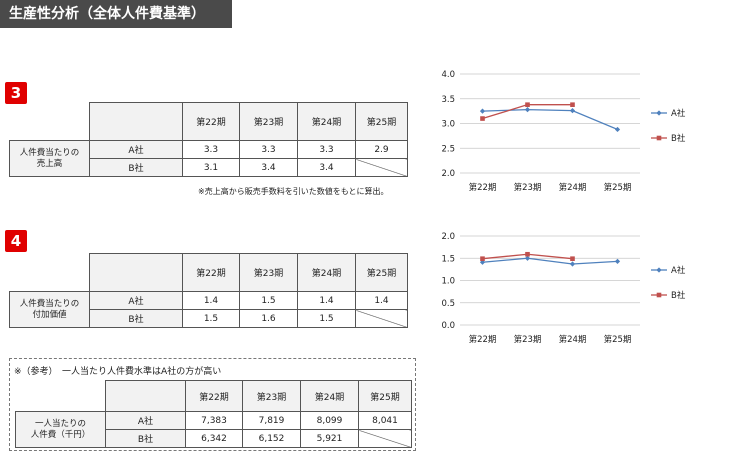 The image size is (740, 455). I want to click on table-cell: 8,041, so click(385, 420).